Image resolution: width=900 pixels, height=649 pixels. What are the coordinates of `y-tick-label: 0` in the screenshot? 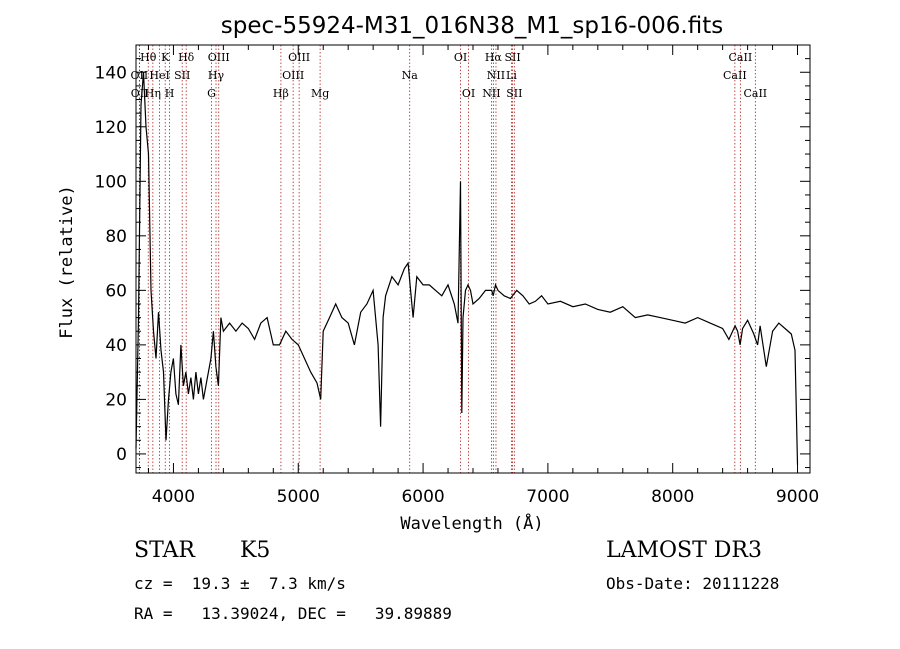 It's located at (121, 455).